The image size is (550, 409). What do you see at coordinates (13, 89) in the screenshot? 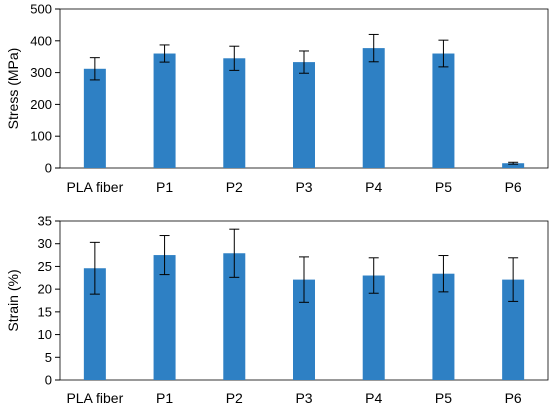
I see `stress-y-axis-title: Stress (MPa)` at bounding box center [13, 89].